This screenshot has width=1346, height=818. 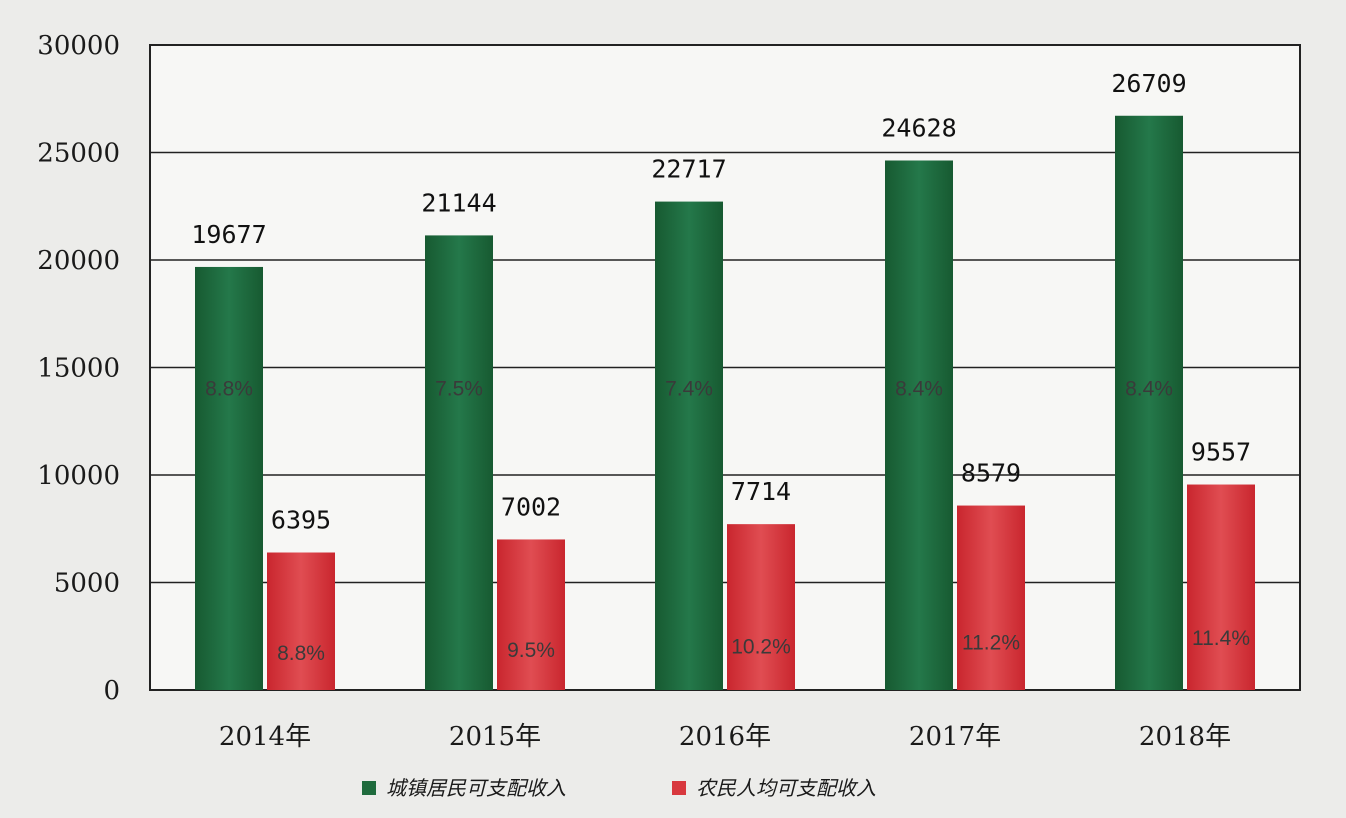 I want to click on value-label-rural: 7714, so click(x=761, y=491).